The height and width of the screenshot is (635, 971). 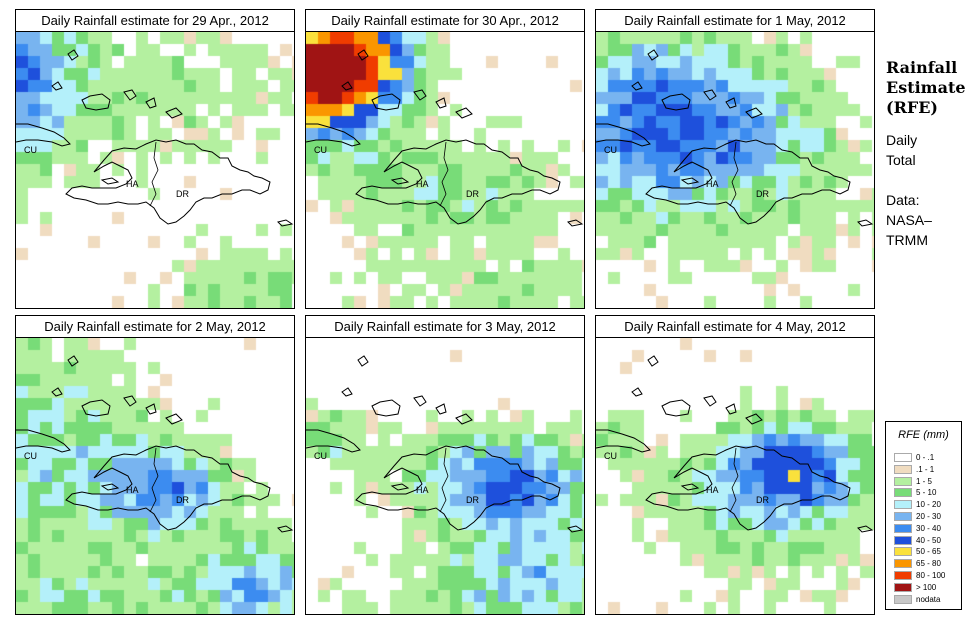 I want to click on legend-label: nodata, so click(x=928, y=599).